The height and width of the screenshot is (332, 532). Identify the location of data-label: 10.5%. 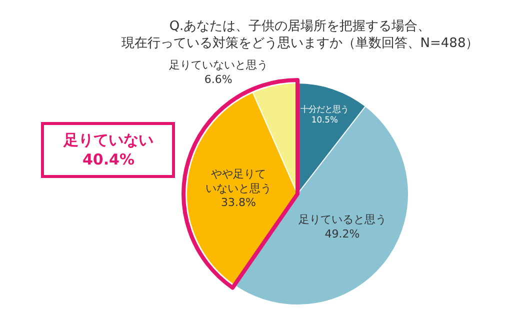
(324, 119).